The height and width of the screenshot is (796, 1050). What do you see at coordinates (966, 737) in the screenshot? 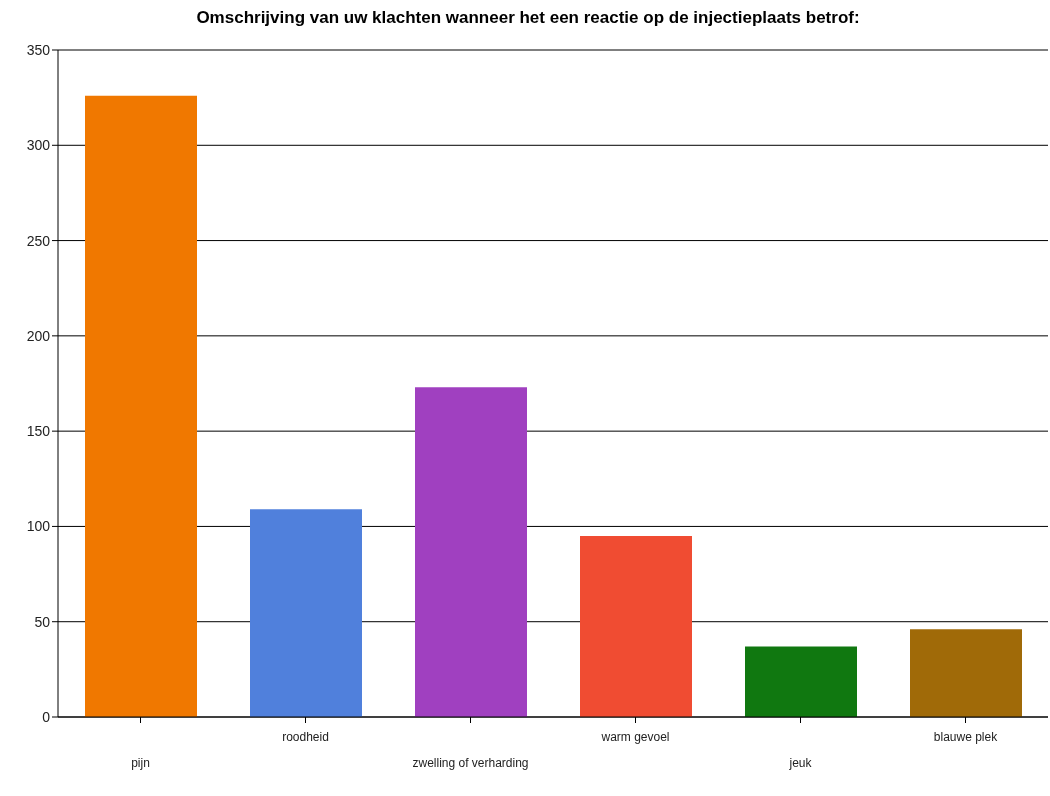
I see `x-tick-label: blauwe plek` at bounding box center [966, 737].